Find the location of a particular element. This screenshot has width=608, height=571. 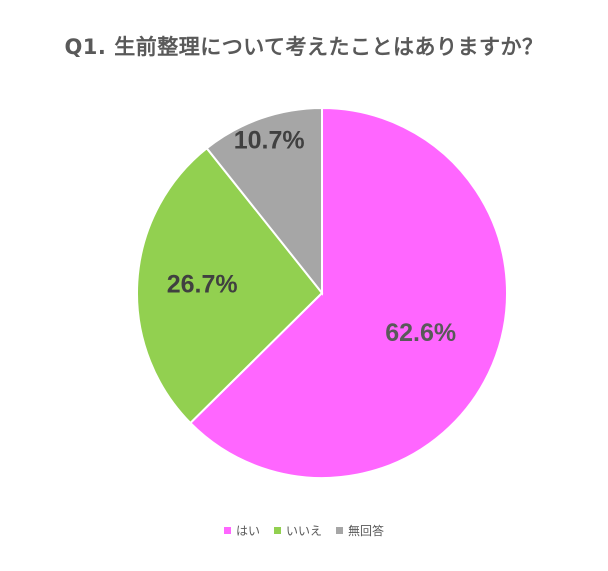

legend-swatch-hai is located at coordinates (227, 530).